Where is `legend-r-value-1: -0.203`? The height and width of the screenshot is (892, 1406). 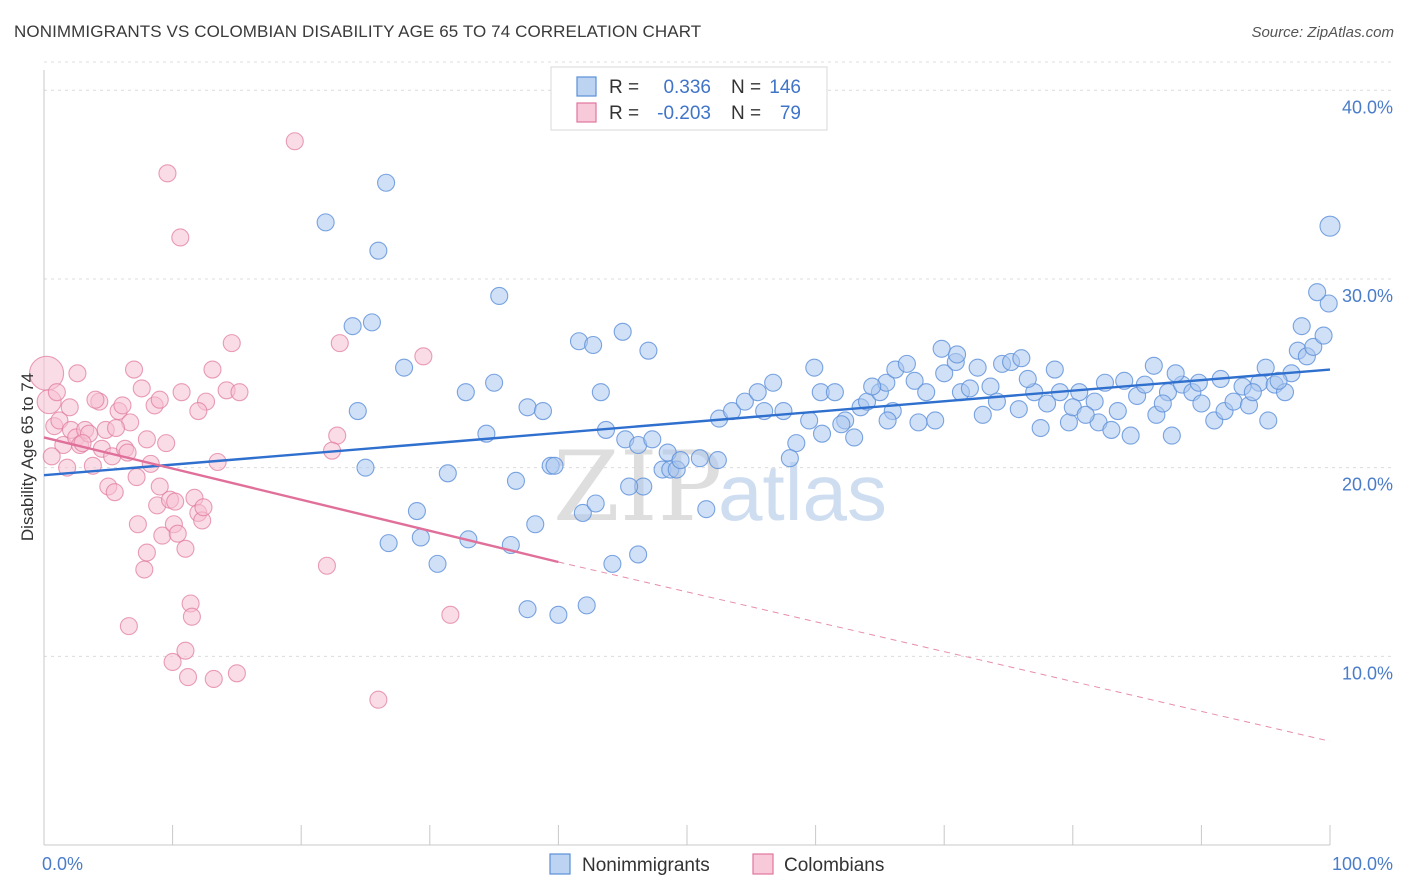 legend-r-value-1: -0.203 is located at coordinates (684, 113).